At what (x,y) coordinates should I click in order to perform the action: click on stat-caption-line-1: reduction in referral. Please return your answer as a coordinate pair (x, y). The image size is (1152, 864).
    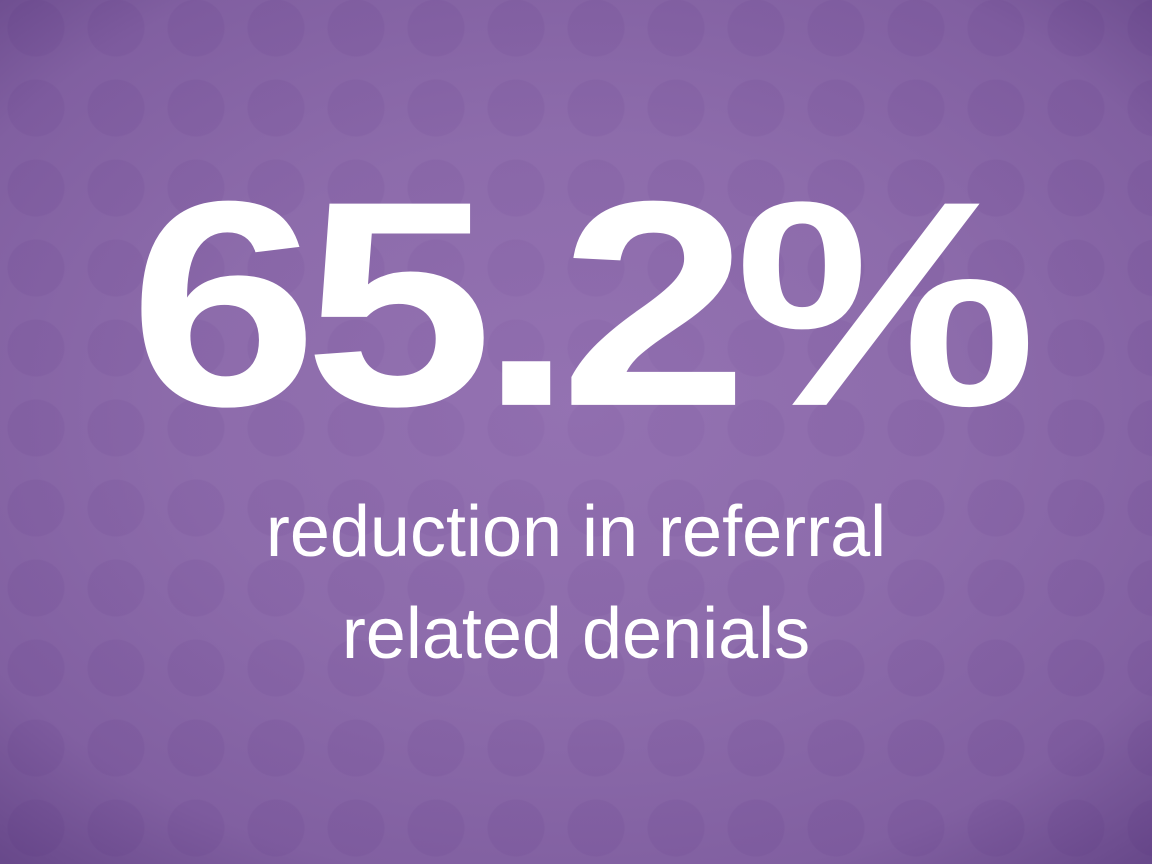
    Looking at the image, I should click on (576, 532).